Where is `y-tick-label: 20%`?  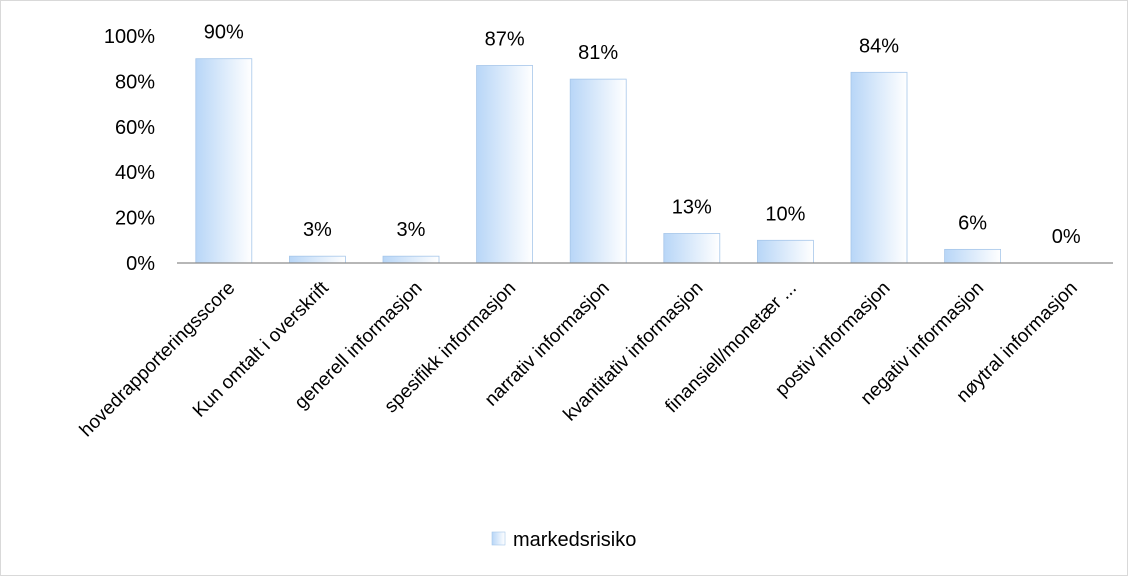 y-tick-label: 20% is located at coordinates (135, 219).